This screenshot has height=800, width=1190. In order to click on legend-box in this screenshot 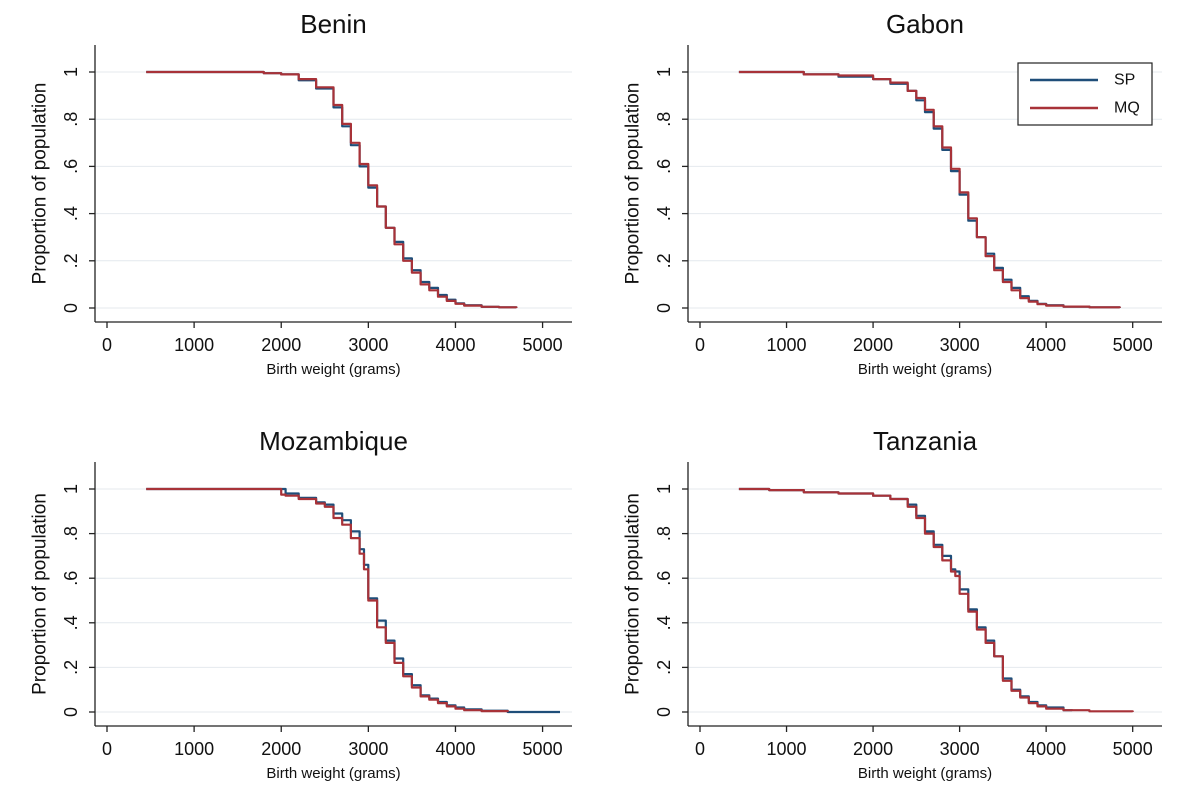, I will do `click(1085, 94)`.